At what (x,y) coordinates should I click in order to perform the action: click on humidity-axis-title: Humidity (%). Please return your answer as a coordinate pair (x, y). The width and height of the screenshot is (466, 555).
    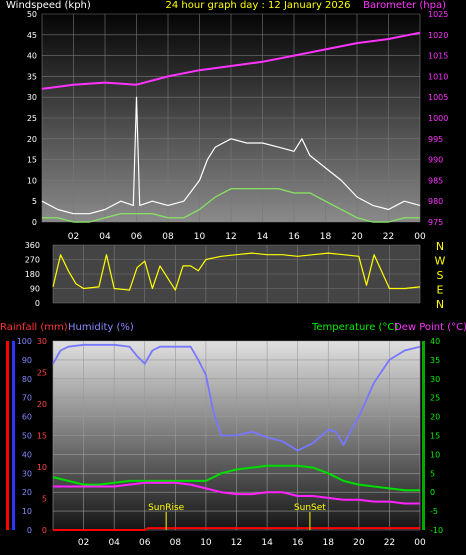
    Looking at the image, I should click on (101, 327).